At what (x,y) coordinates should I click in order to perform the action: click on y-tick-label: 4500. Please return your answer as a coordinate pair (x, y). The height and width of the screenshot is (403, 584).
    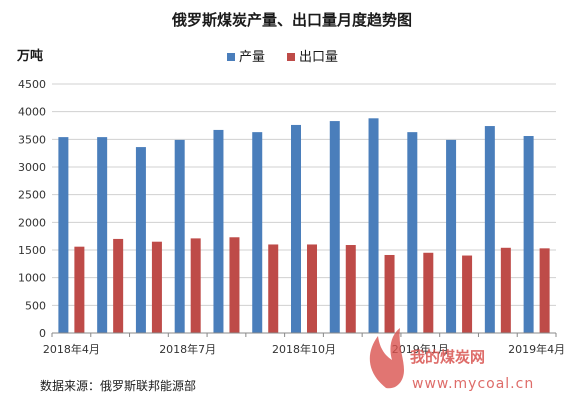
    Looking at the image, I should click on (32, 84).